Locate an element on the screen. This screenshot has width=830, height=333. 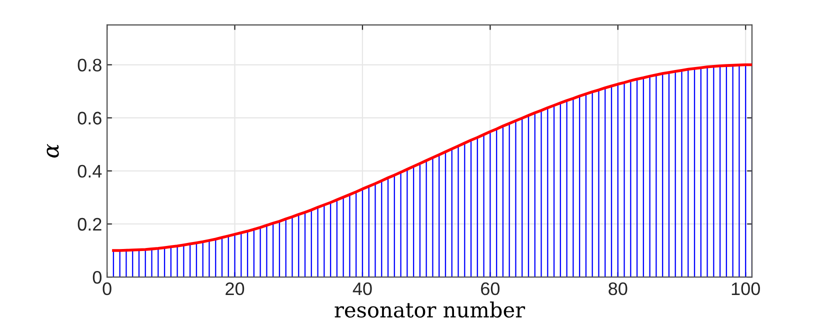
y-tick-label: 0.6 is located at coordinates (90, 118).